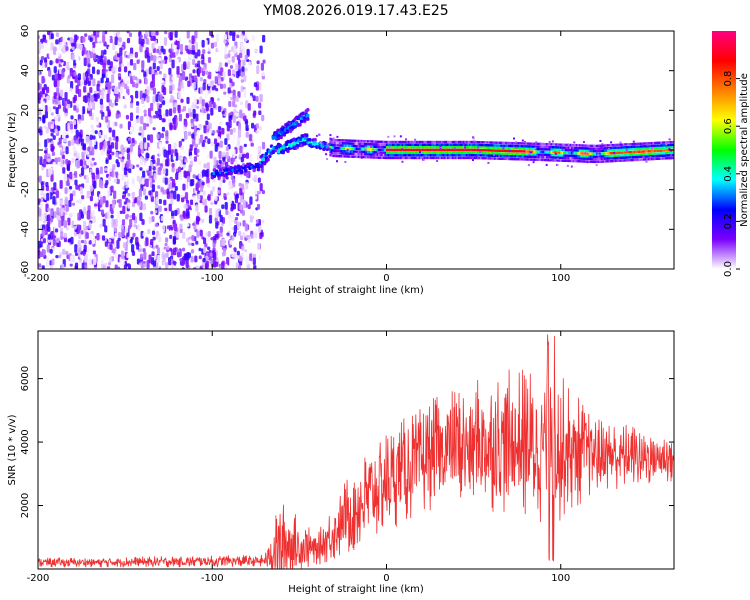 The width and height of the screenshot is (750, 600). What do you see at coordinates (12, 449) in the screenshot?
I see `snr-y-label: SNR (10 * v/v)` at bounding box center [12, 449].